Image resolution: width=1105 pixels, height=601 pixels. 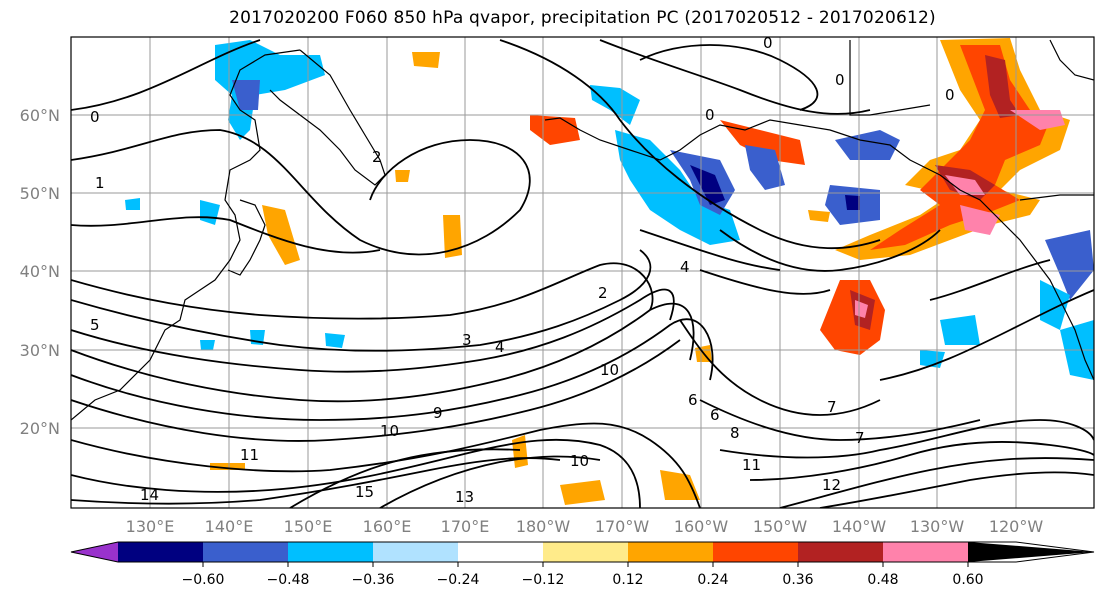 I want to click on colorbar-max-extend, so click(x=1031, y=552).